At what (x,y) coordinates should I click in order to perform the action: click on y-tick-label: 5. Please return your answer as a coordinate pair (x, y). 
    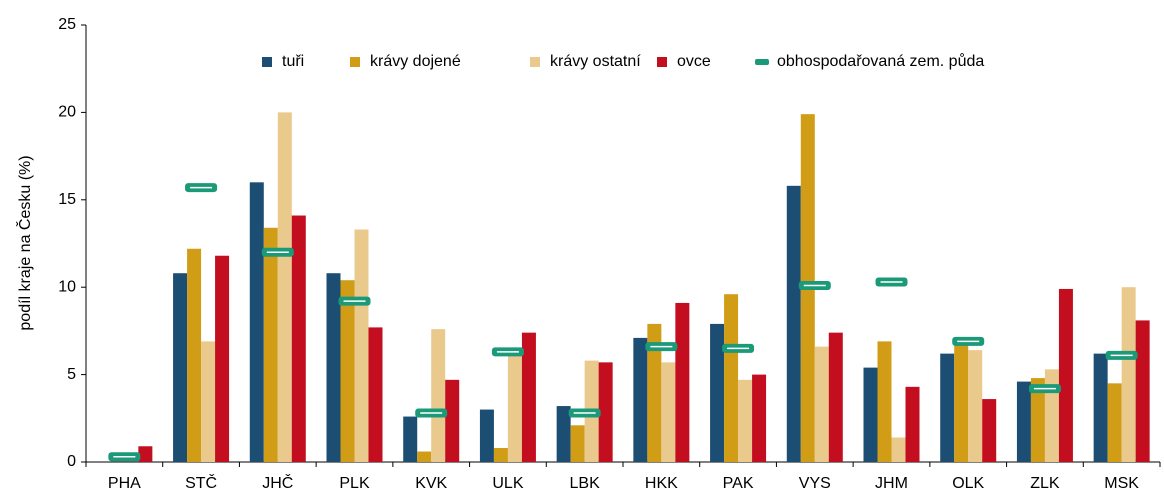
    Looking at the image, I should click on (71, 374).